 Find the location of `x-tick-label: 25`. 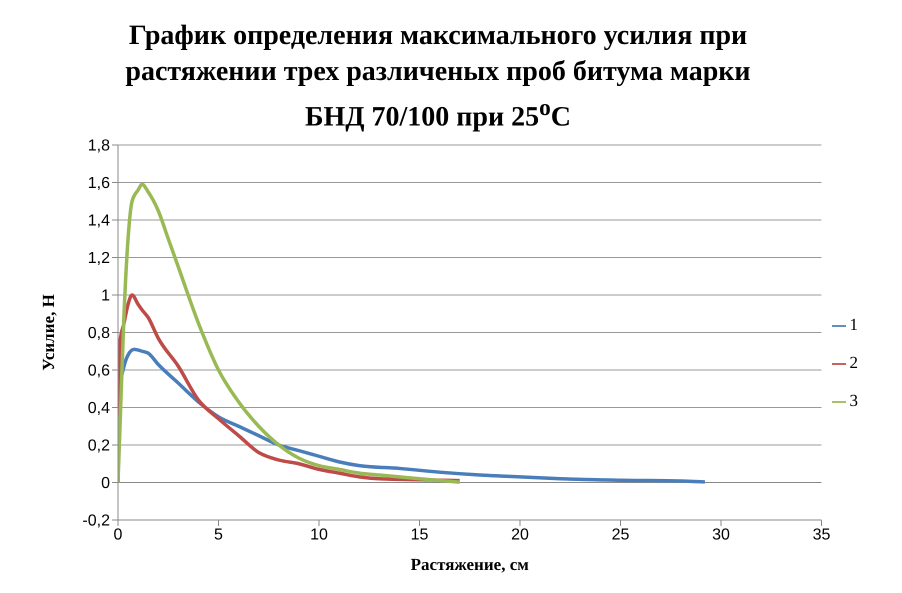

x-tick-label: 25 is located at coordinates (621, 535).